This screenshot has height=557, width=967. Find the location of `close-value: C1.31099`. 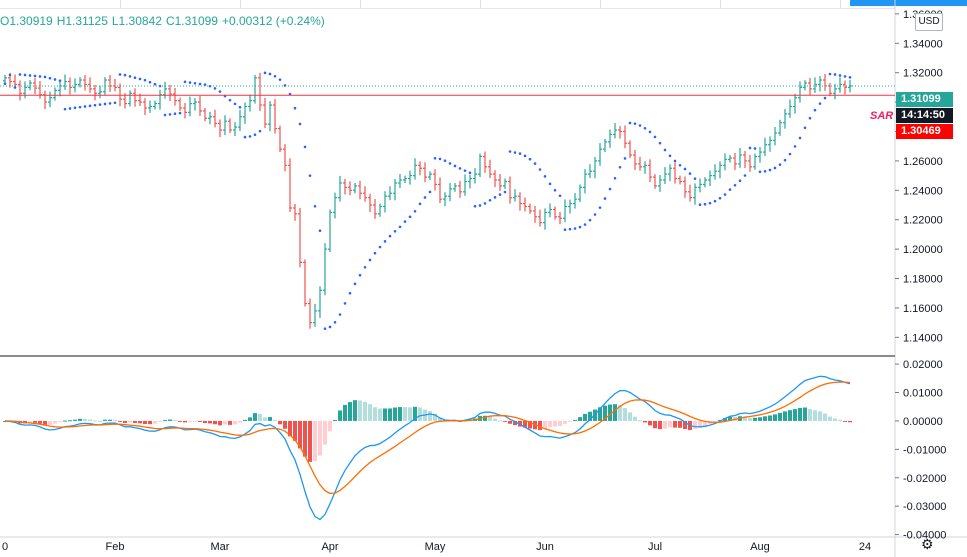

close-value: C1.31099 is located at coordinates (191, 21).